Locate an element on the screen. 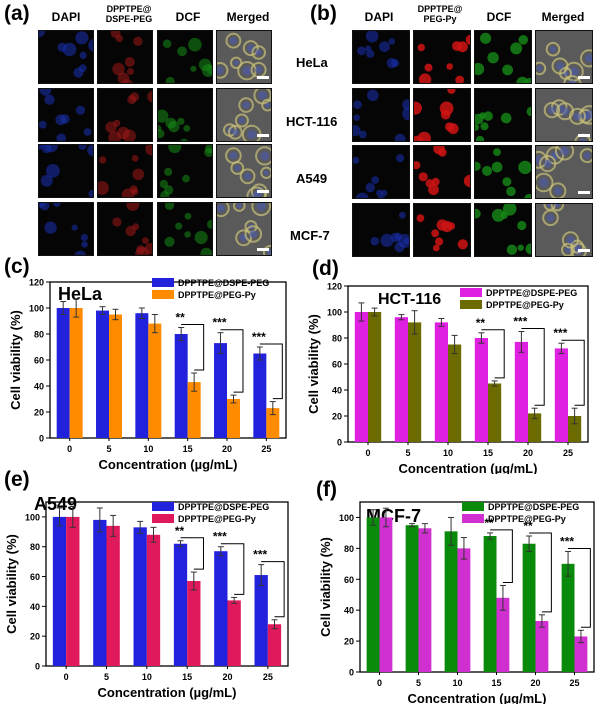 Image resolution: width=600 pixels, height=707 pixels. y-tick-label: 40 is located at coordinates (337, 391).